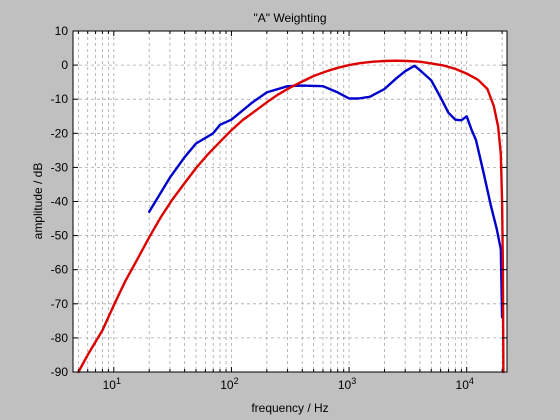 The height and width of the screenshot is (420, 560). What do you see at coordinates (60, 372) in the screenshot?
I see `y-tick-label: -90` at bounding box center [60, 372].